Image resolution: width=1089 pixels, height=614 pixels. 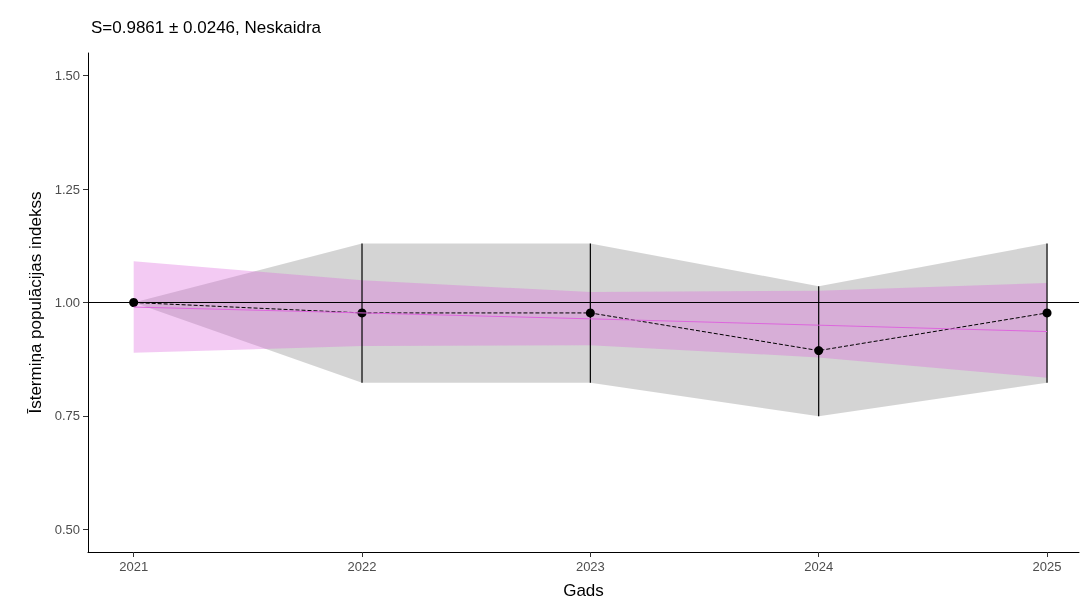 What do you see at coordinates (67, 76) in the screenshot?
I see `y-tick-label: 1.50` at bounding box center [67, 76].